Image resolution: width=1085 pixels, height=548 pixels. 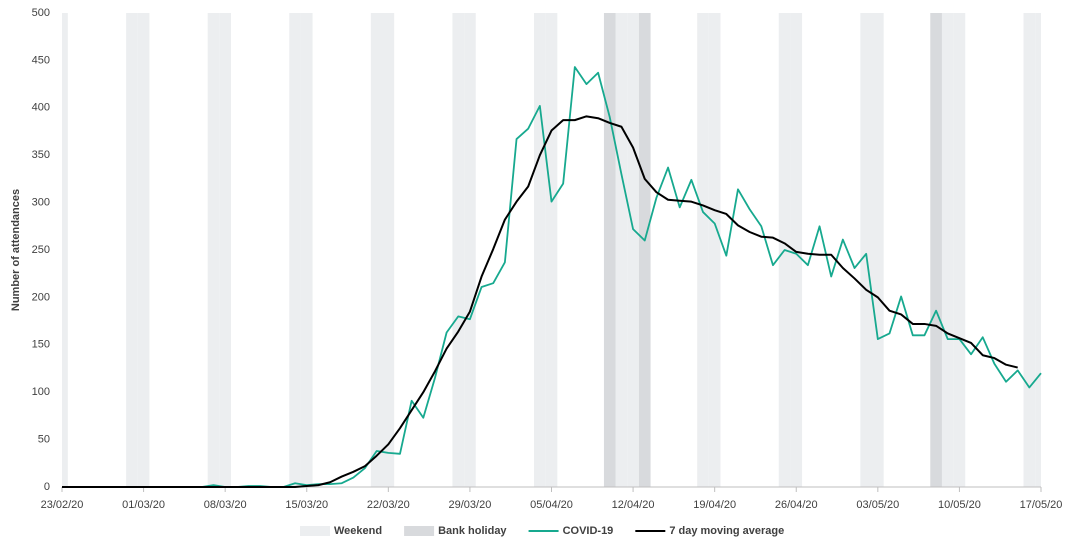 I want to click on y-tick-label: 350, so click(x=41, y=155).